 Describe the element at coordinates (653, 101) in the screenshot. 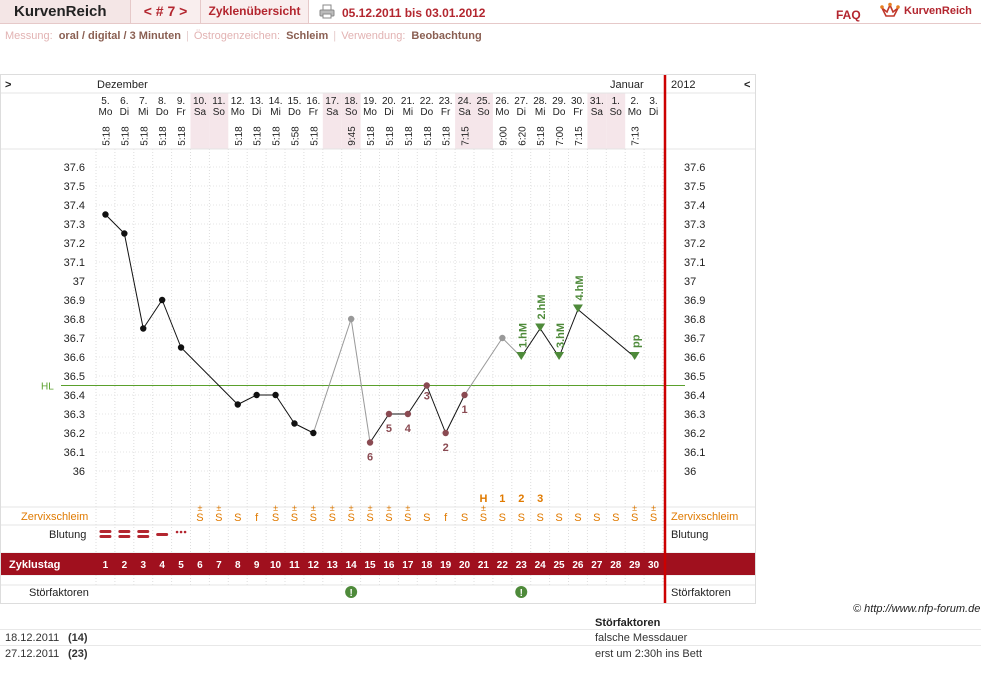

I see `date-label: 3.` at that location.